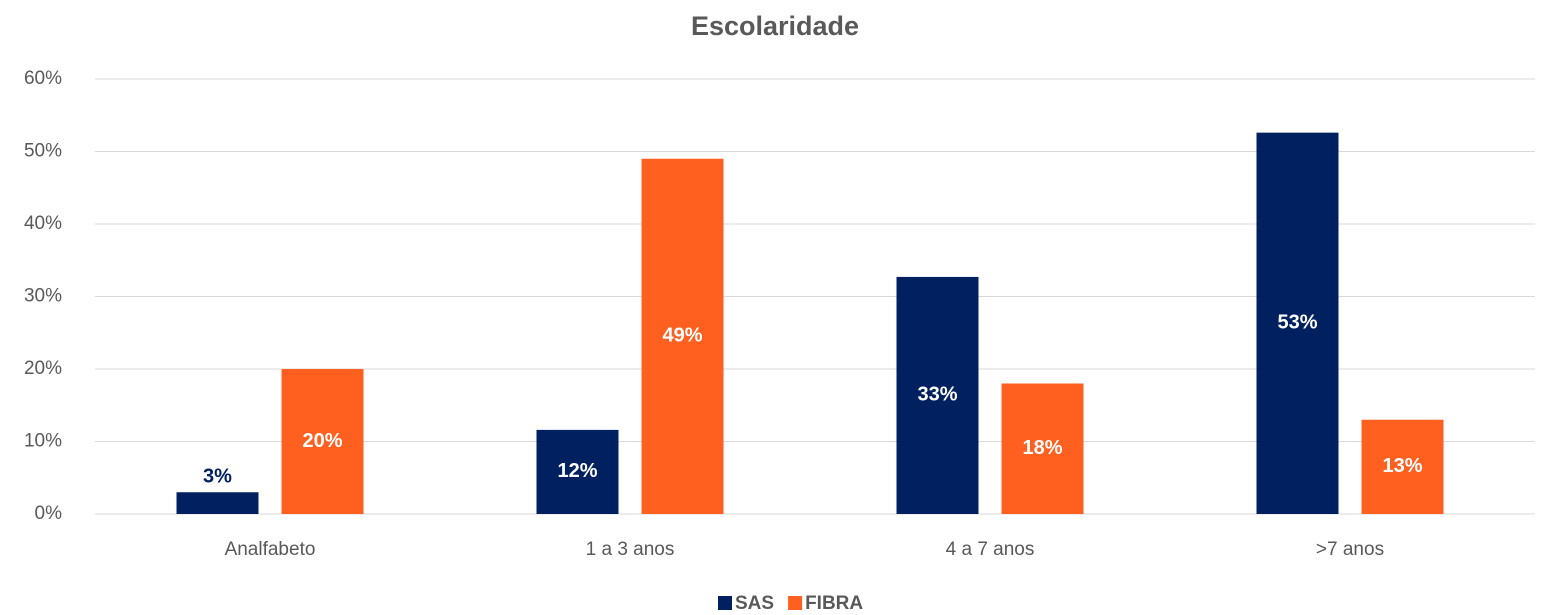  Describe the element at coordinates (1350, 549) in the screenshot. I see `x-tick-label: >7 anos` at that location.